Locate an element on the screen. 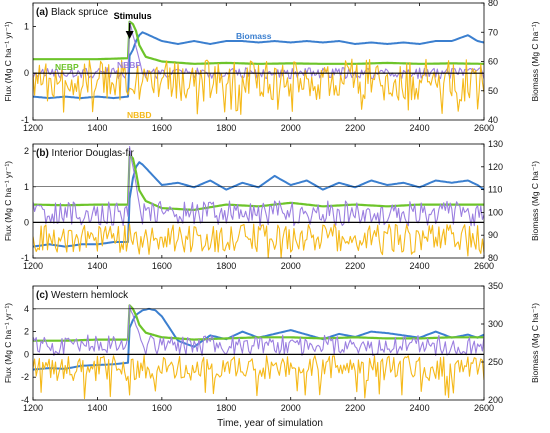  biomass-series-line is located at coordinates (258, 65).